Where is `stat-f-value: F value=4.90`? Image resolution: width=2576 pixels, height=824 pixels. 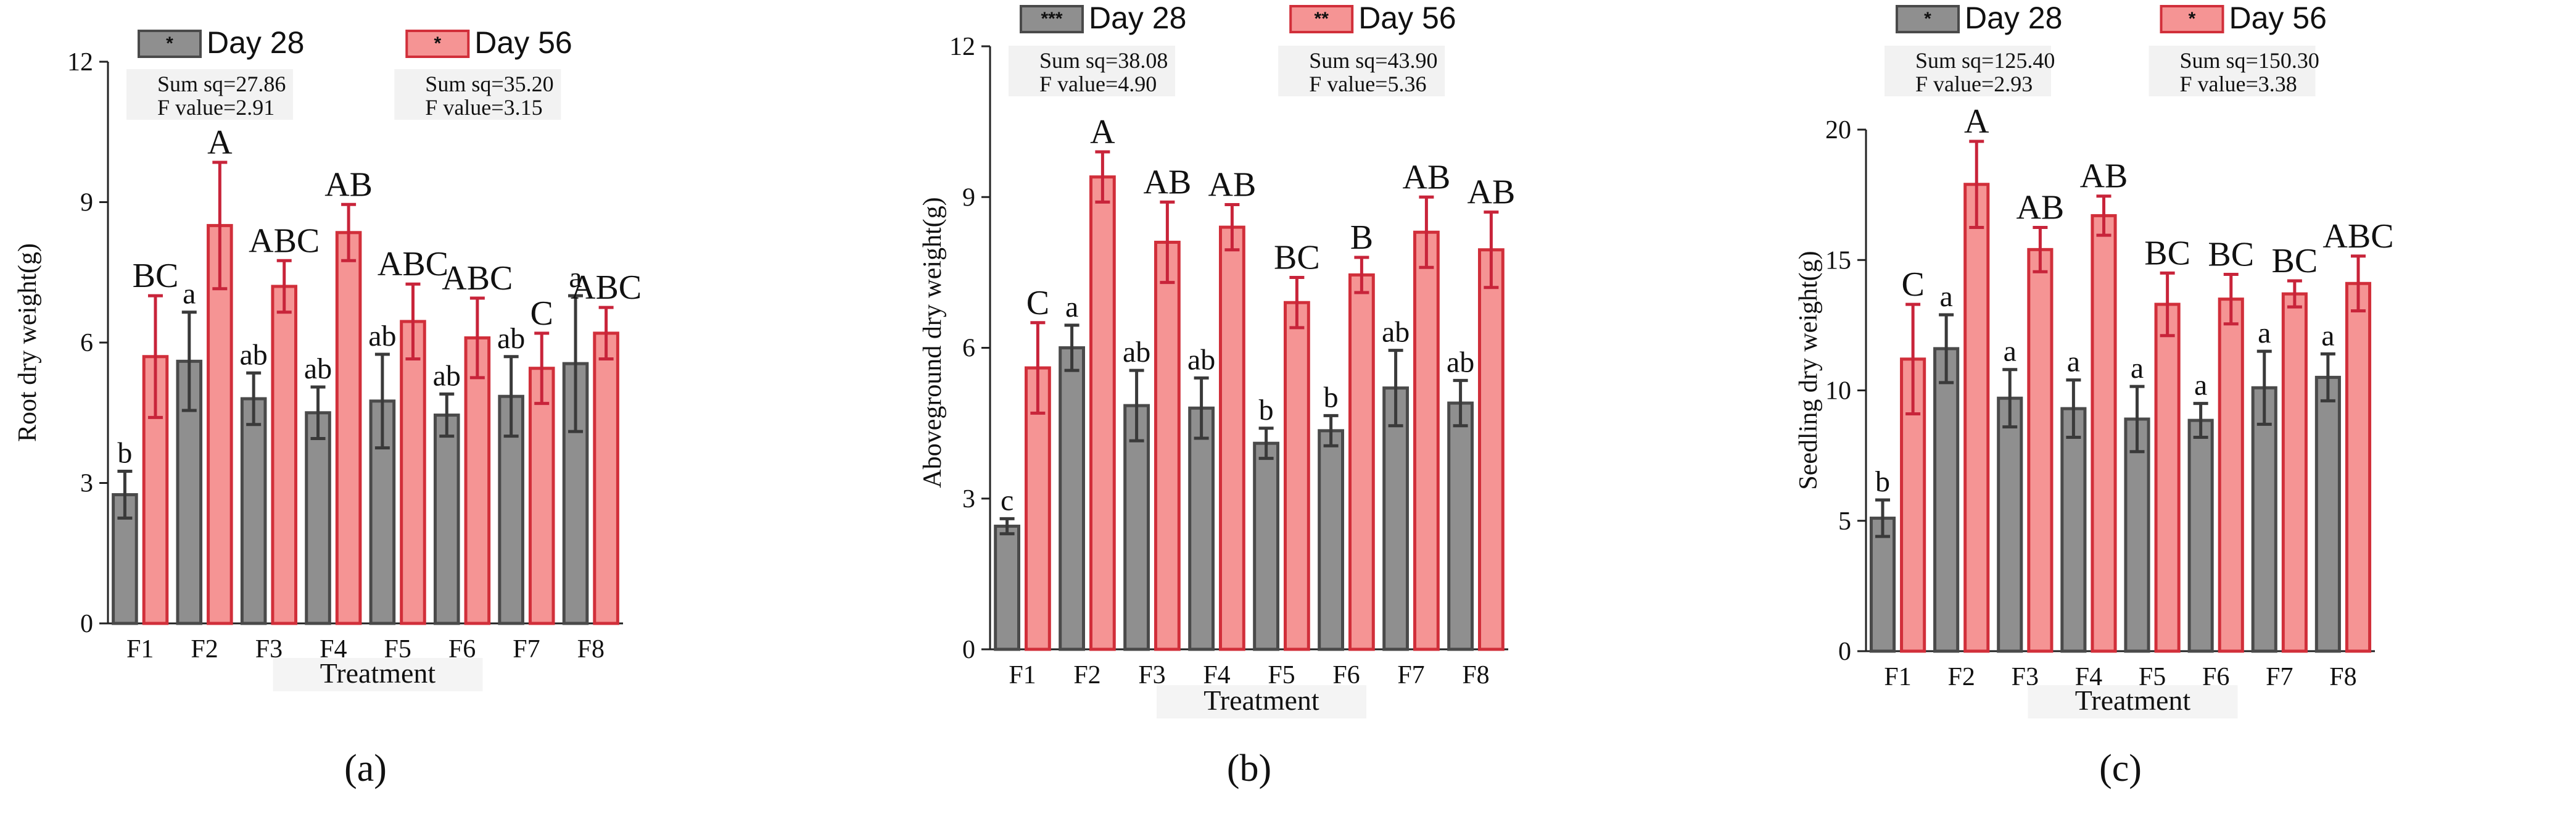
stat-f-value: F value=4.90 is located at coordinates (1098, 84).